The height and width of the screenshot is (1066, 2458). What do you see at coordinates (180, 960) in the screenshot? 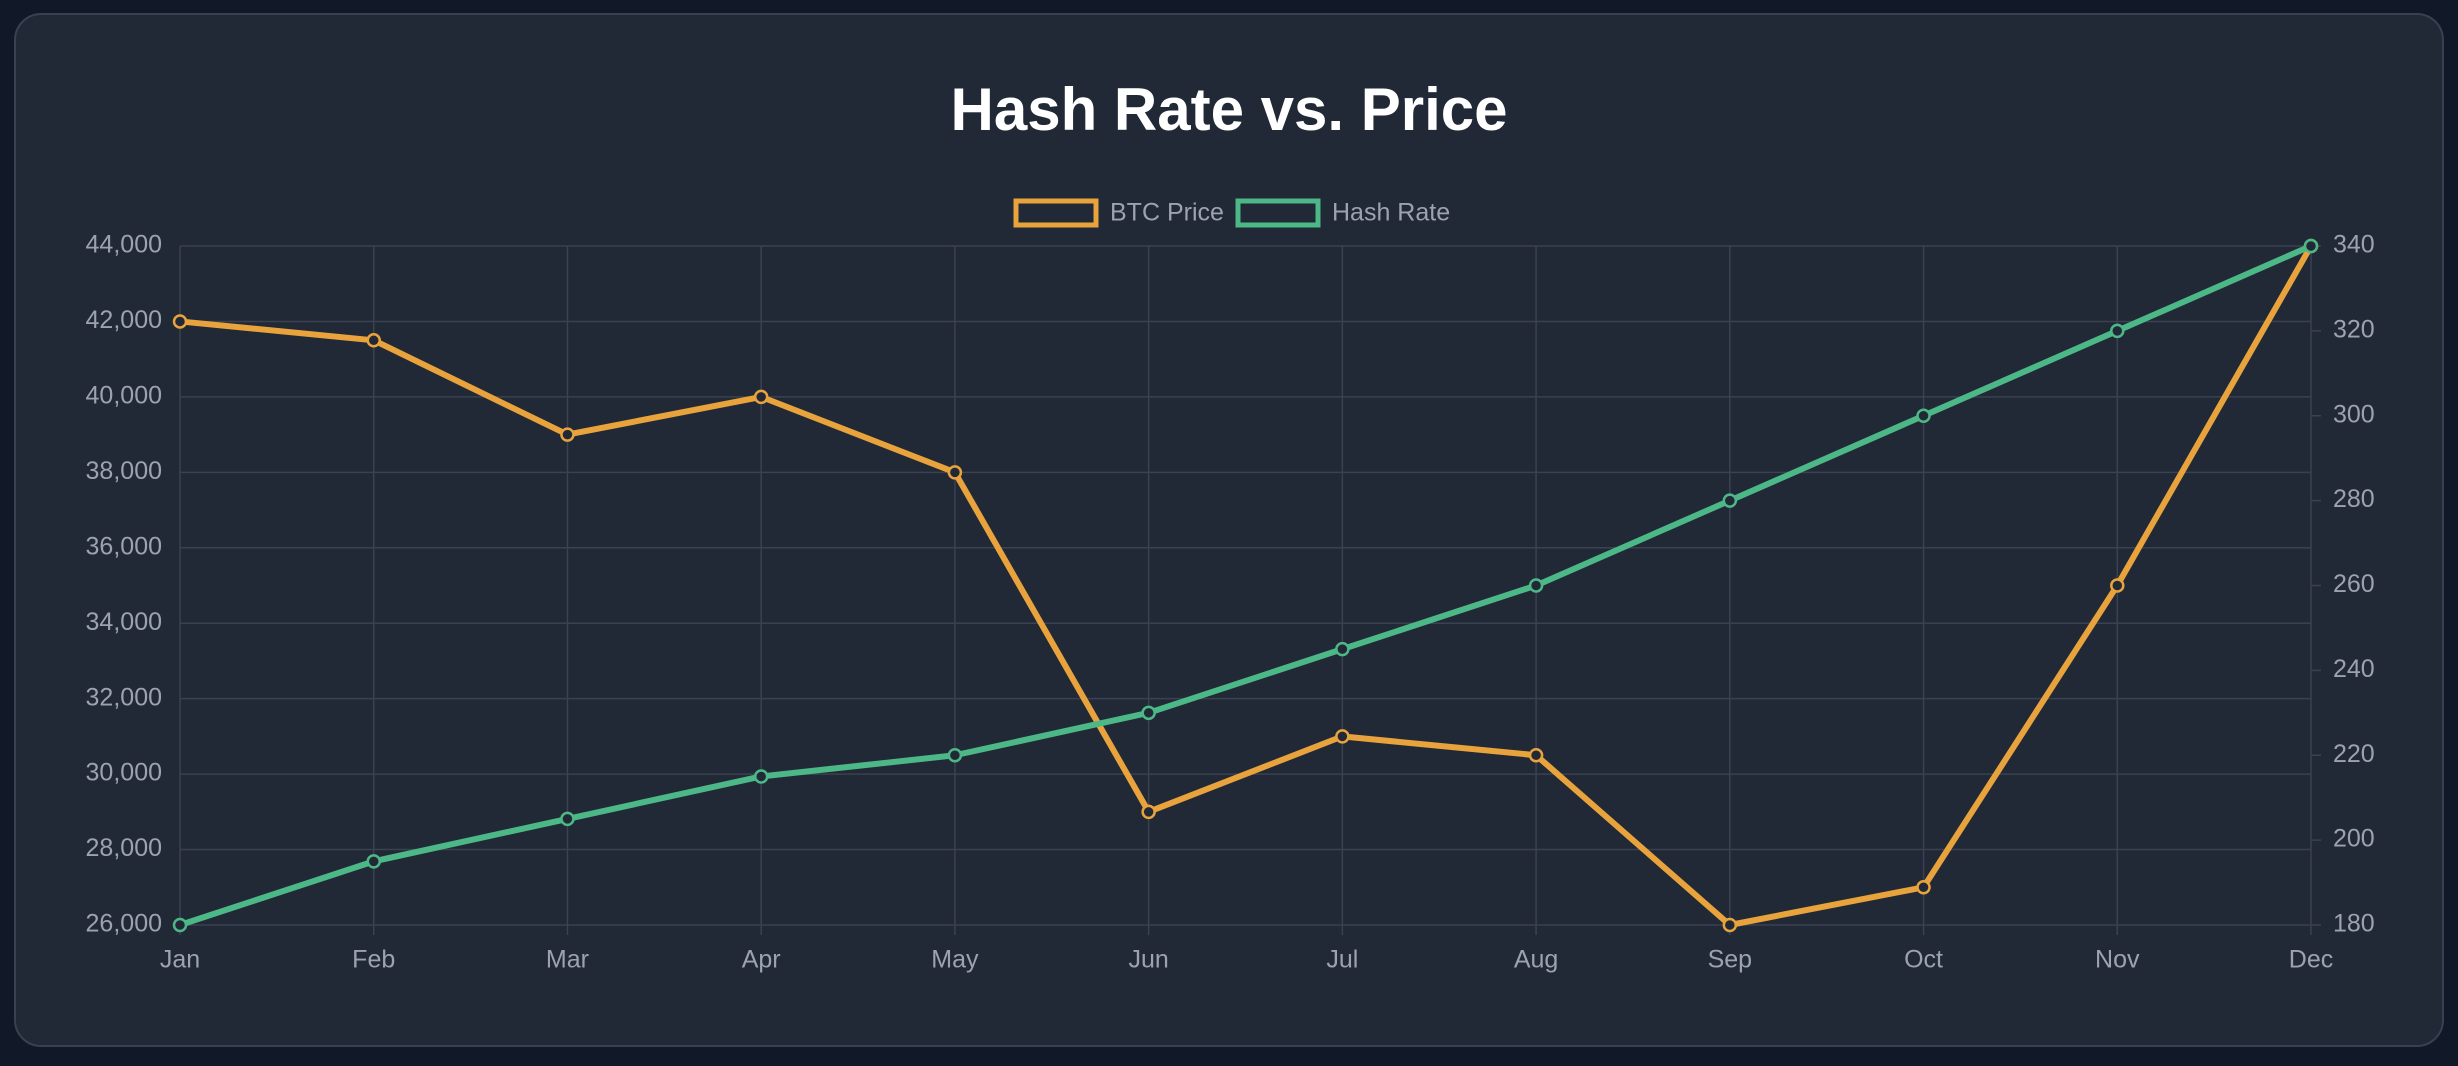
I see `x-tick-label: Jan` at bounding box center [180, 960].